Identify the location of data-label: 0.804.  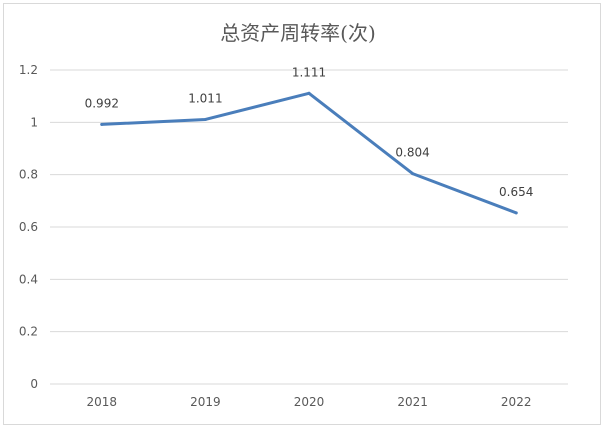
(412, 153).